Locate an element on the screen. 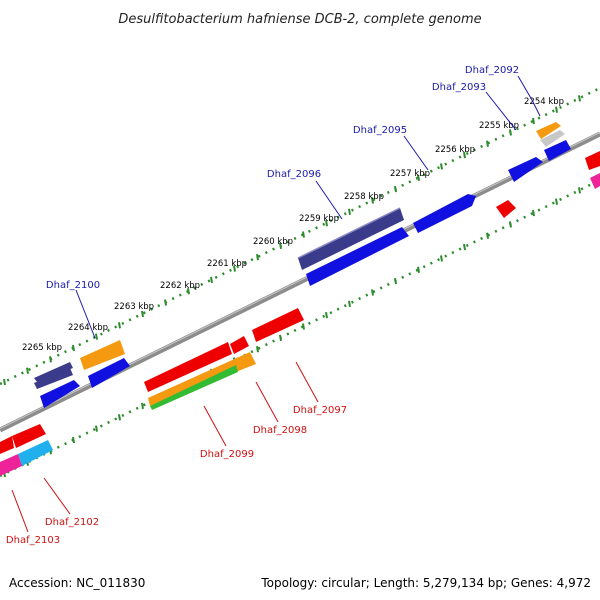 This screenshot has width=600, height=600. leader-line-2093 is located at coordinates (501, 111).